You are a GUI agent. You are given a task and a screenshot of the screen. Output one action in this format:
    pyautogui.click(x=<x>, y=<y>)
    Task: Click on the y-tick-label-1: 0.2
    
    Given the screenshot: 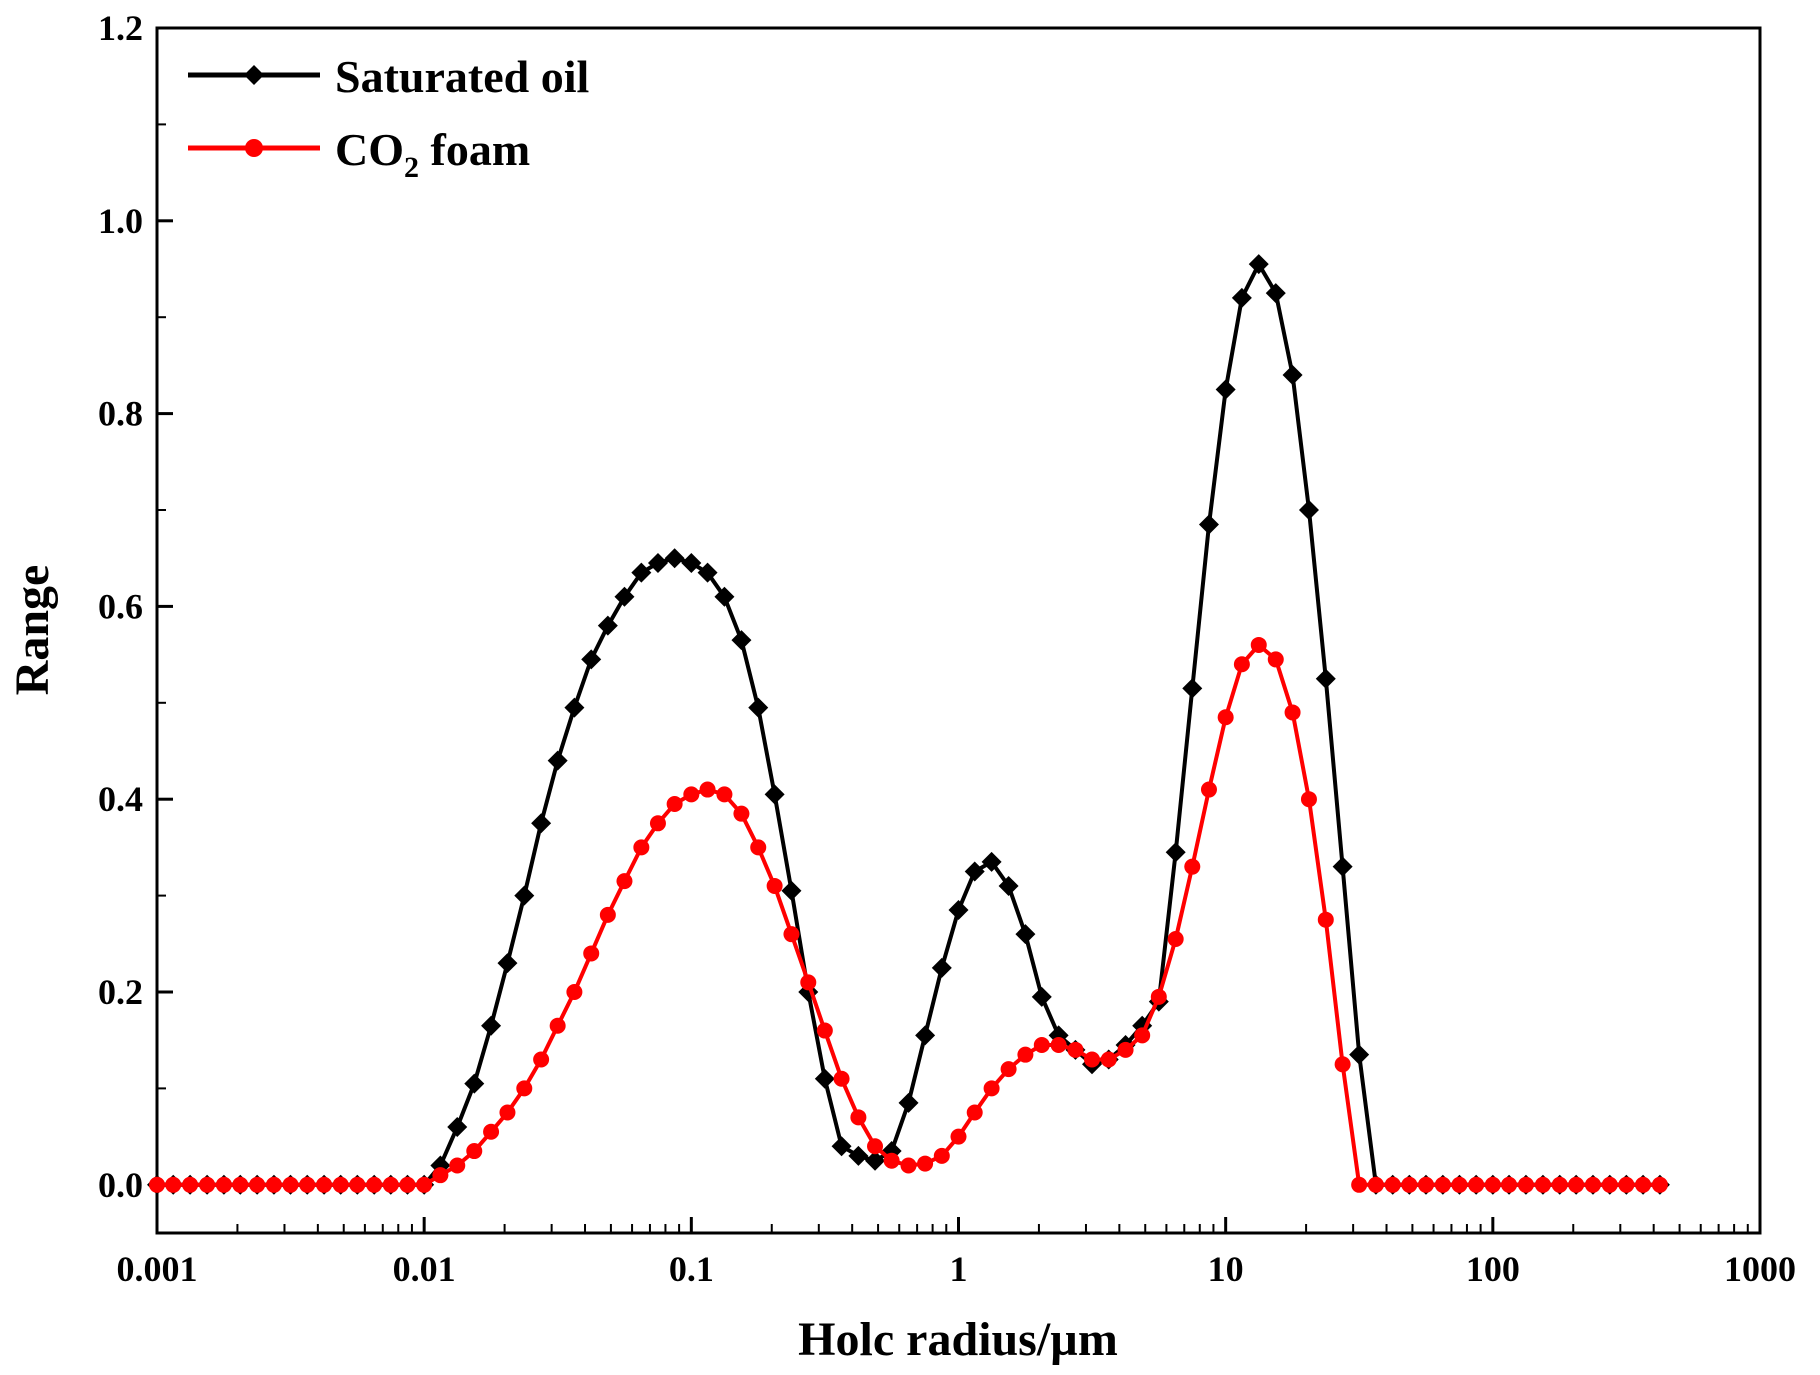 What is the action you would take?
    pyautogui.click(x=120, y=992)
    